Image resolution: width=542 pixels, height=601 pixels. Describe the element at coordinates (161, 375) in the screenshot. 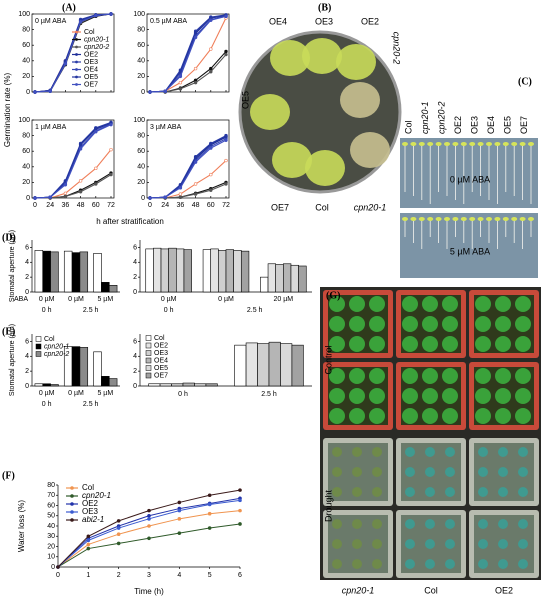

I see `legend-label: OE7` at that location.